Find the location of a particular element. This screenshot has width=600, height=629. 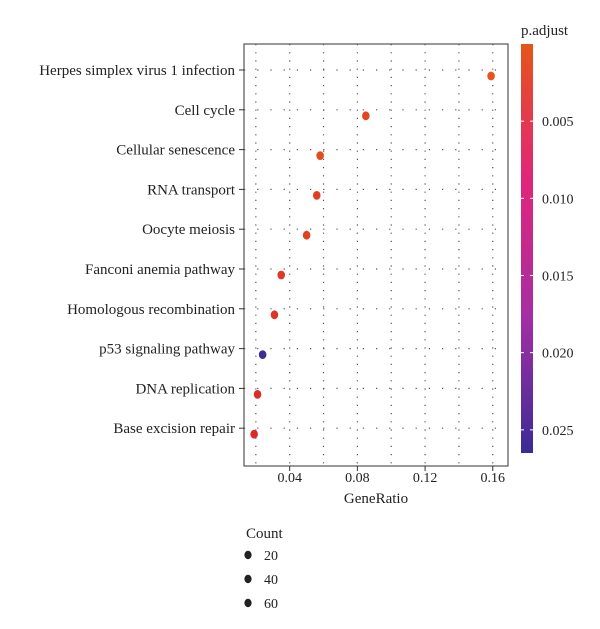

size-legend-label: 20 is located at coordinates (271, 556).